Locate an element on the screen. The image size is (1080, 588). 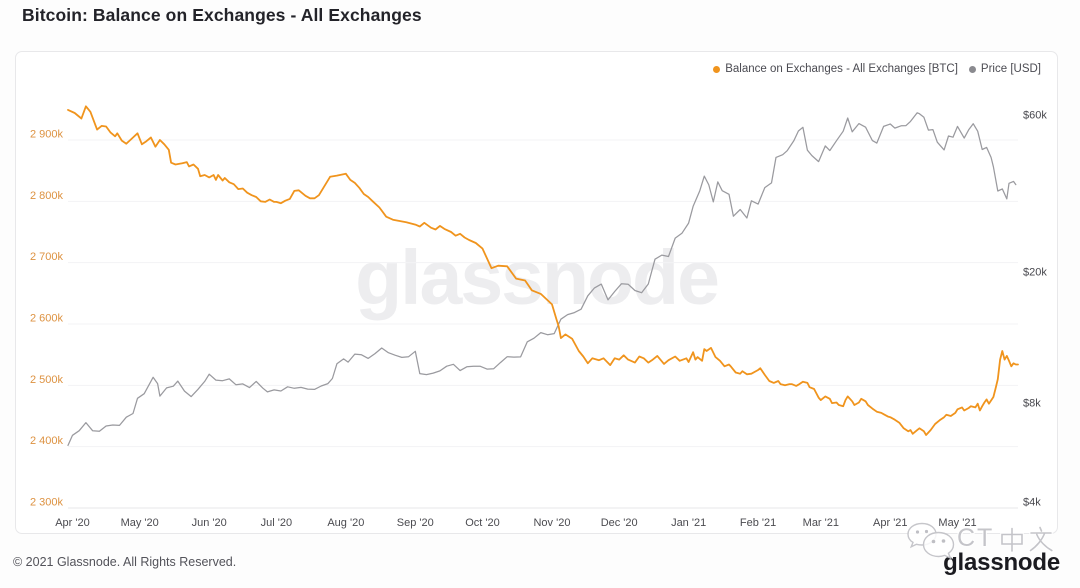
y-left-tick-label: 2 500k is located at coordinates (47, 380).